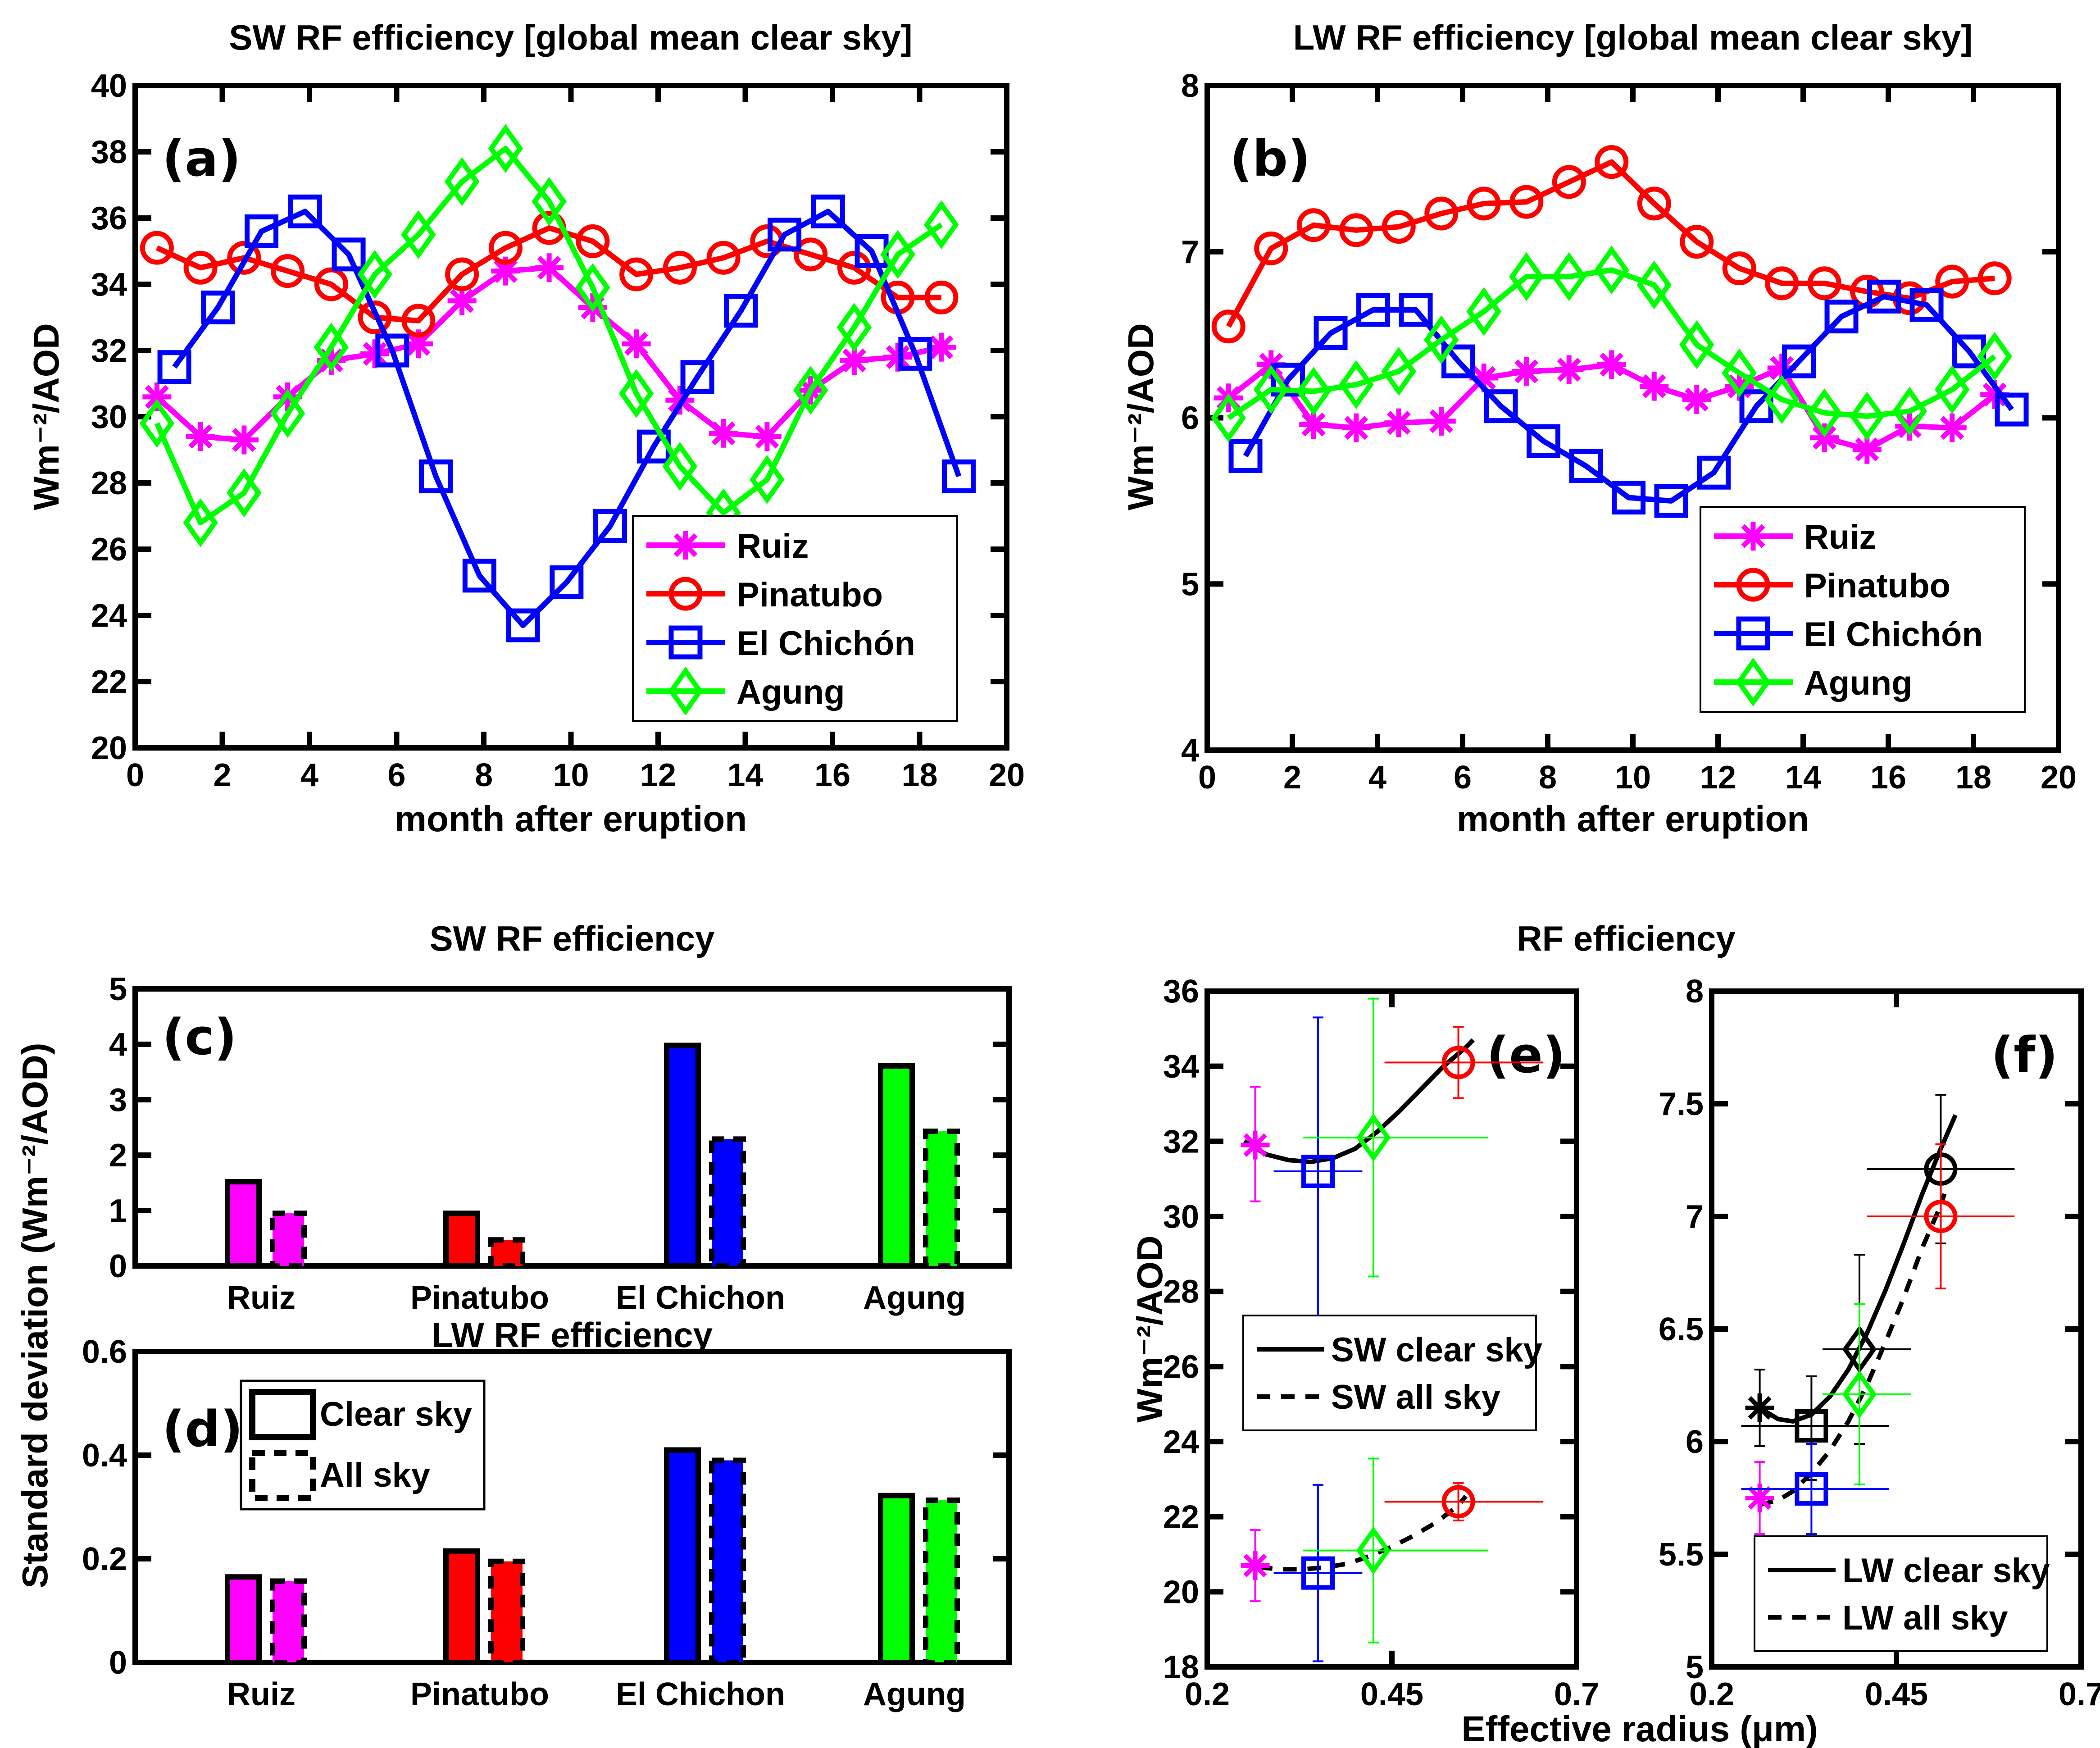 This screenshot has height=1748, width=2100. Describe the element at coordinates (396, 775) in the screenshot. I see `panel-a-xtick-label: 6` at that location.